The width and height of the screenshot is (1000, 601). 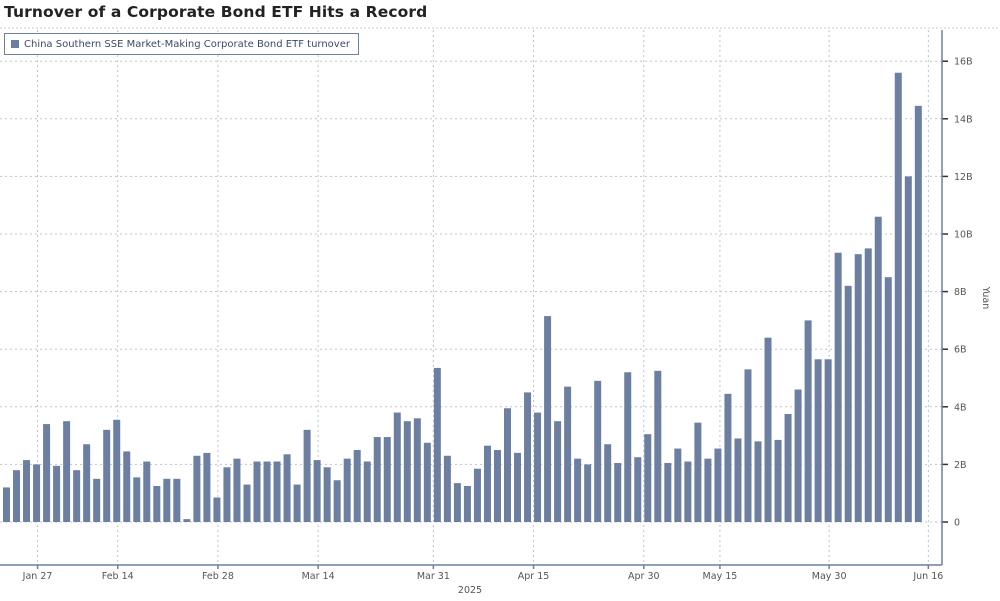 What do you see at coordinates (960, 465) in the screenshot?
I see `y-tick-label: 2B` at bounding box center [960, 465].